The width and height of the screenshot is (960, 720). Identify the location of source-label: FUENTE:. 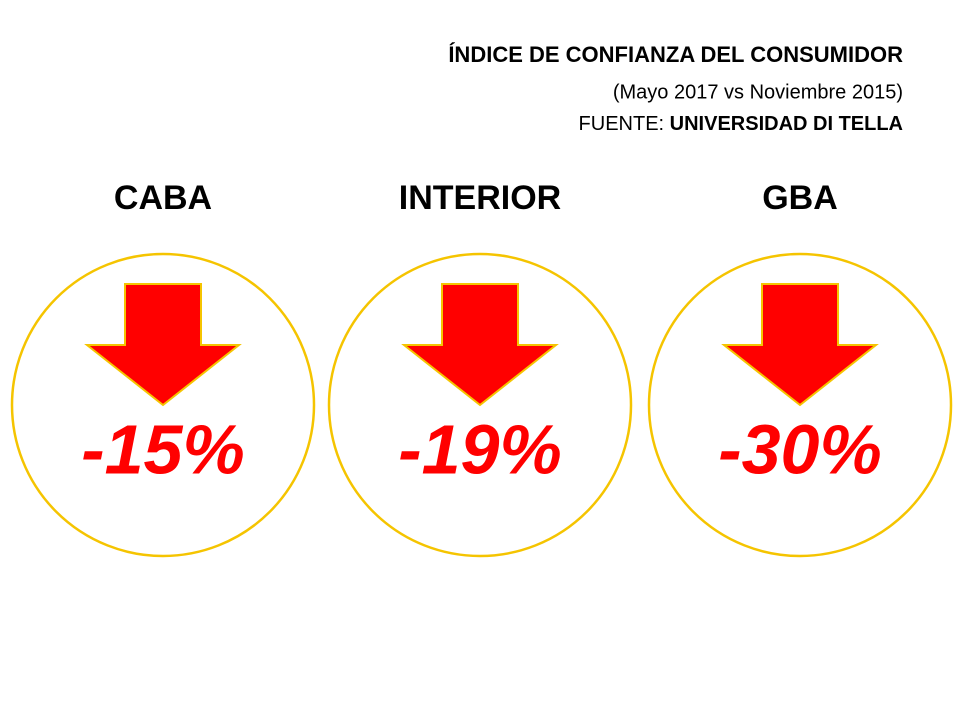
(622, 124).